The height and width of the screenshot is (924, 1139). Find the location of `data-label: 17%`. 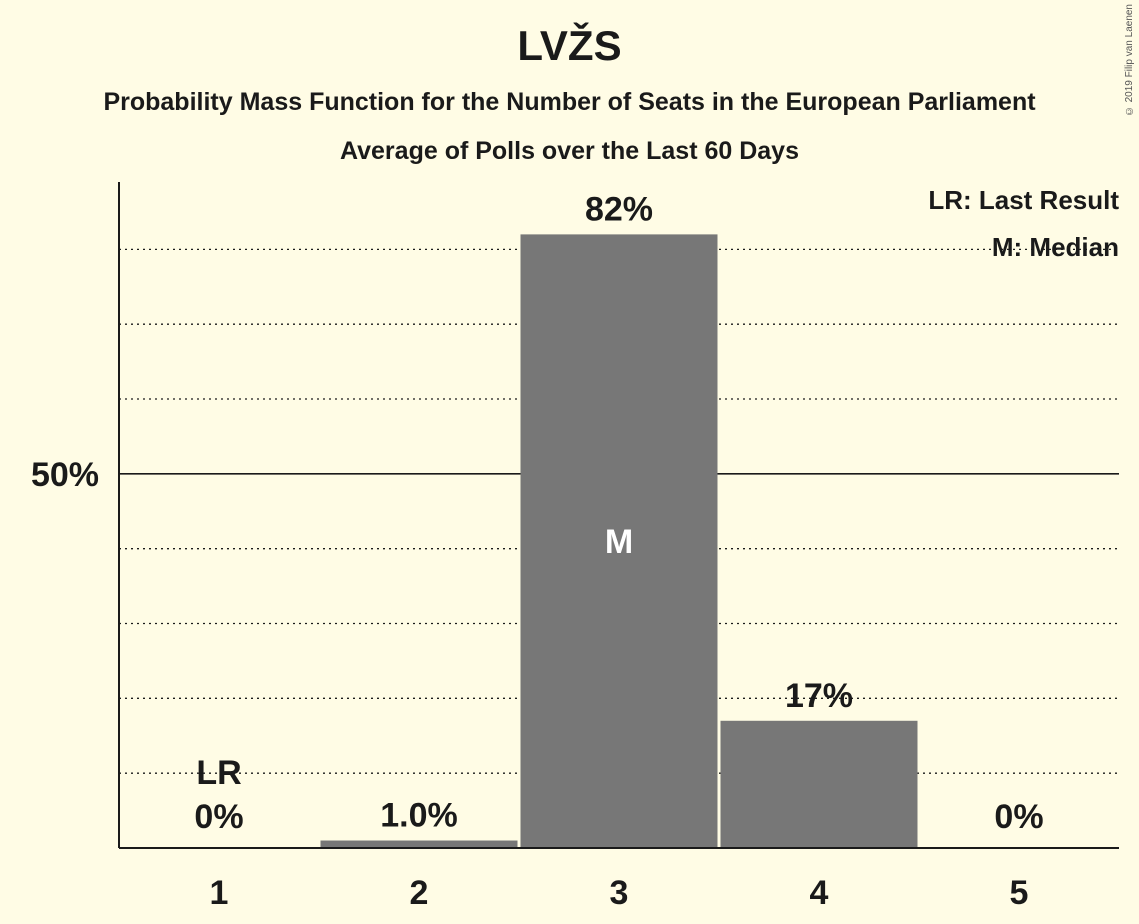

data-label: 17% is located at coordinates (819, 696).